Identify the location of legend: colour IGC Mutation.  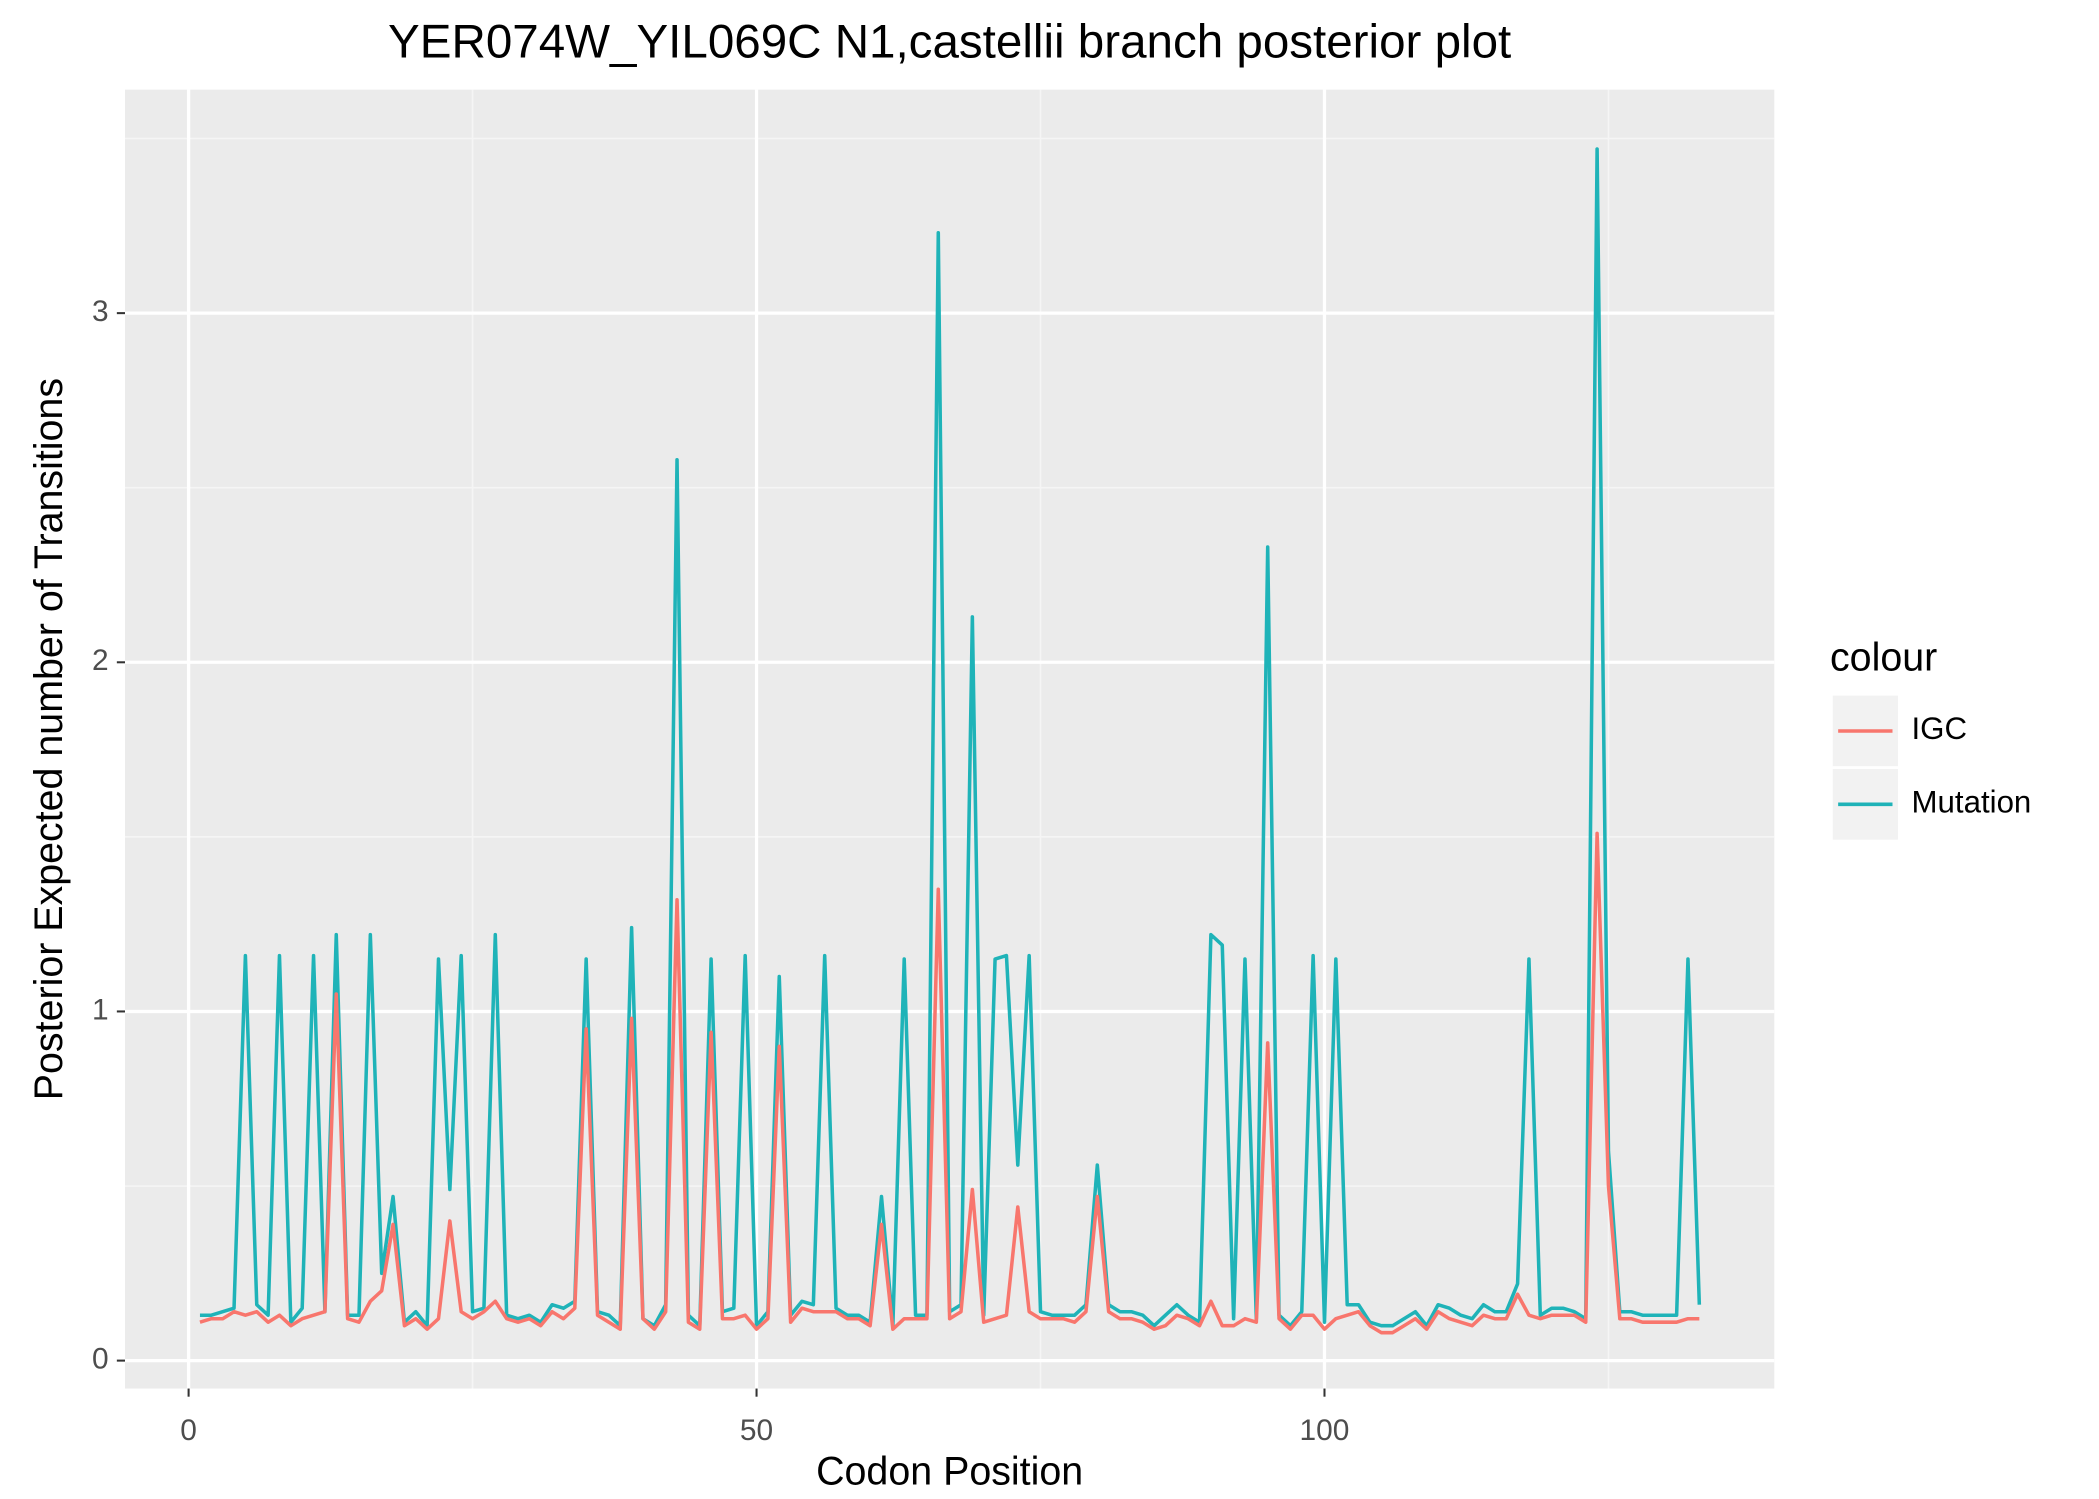
(1931, 739).